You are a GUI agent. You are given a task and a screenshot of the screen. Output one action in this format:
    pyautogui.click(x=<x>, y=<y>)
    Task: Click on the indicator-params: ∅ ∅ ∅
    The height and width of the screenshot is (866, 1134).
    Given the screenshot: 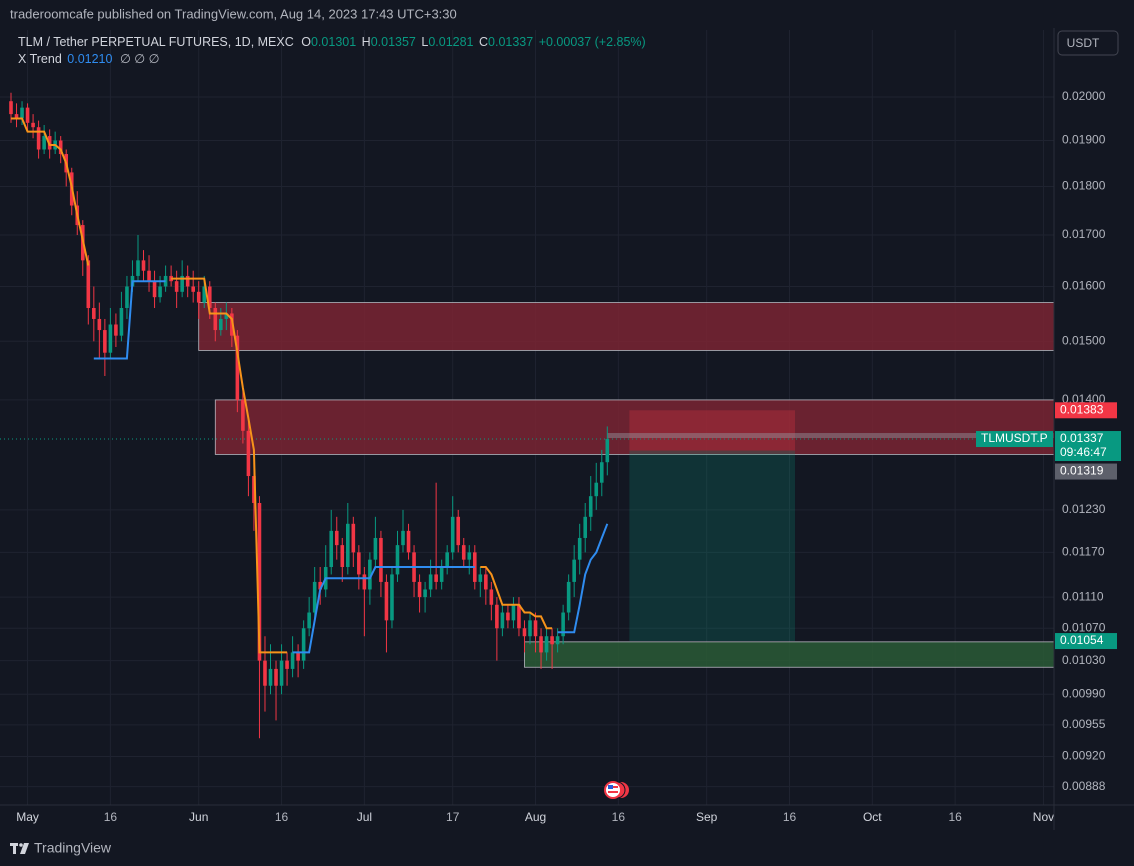 What is the action you would take?
    pyautogui.click(x=140, y=59)
    